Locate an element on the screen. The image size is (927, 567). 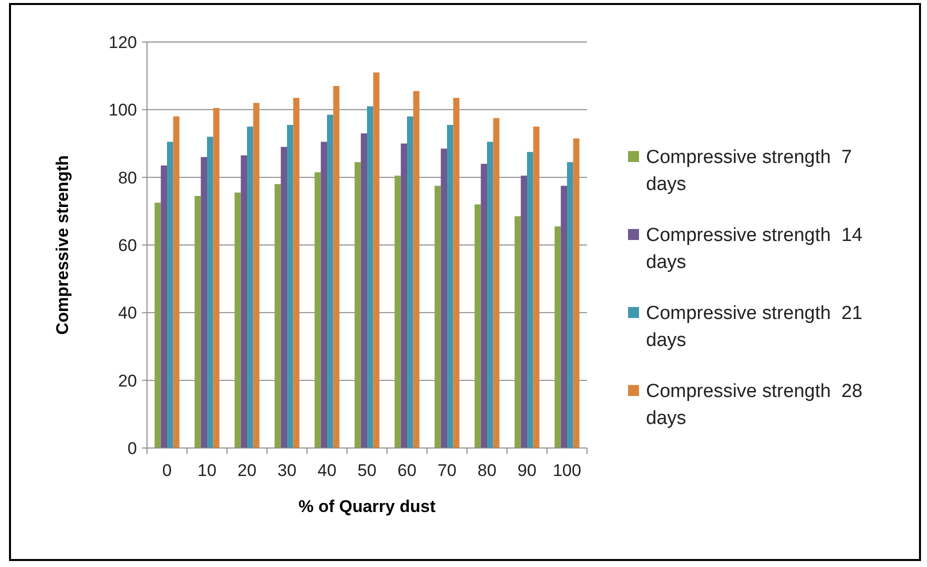
y-tick-label: 20 is located at coordinates (127, 380).